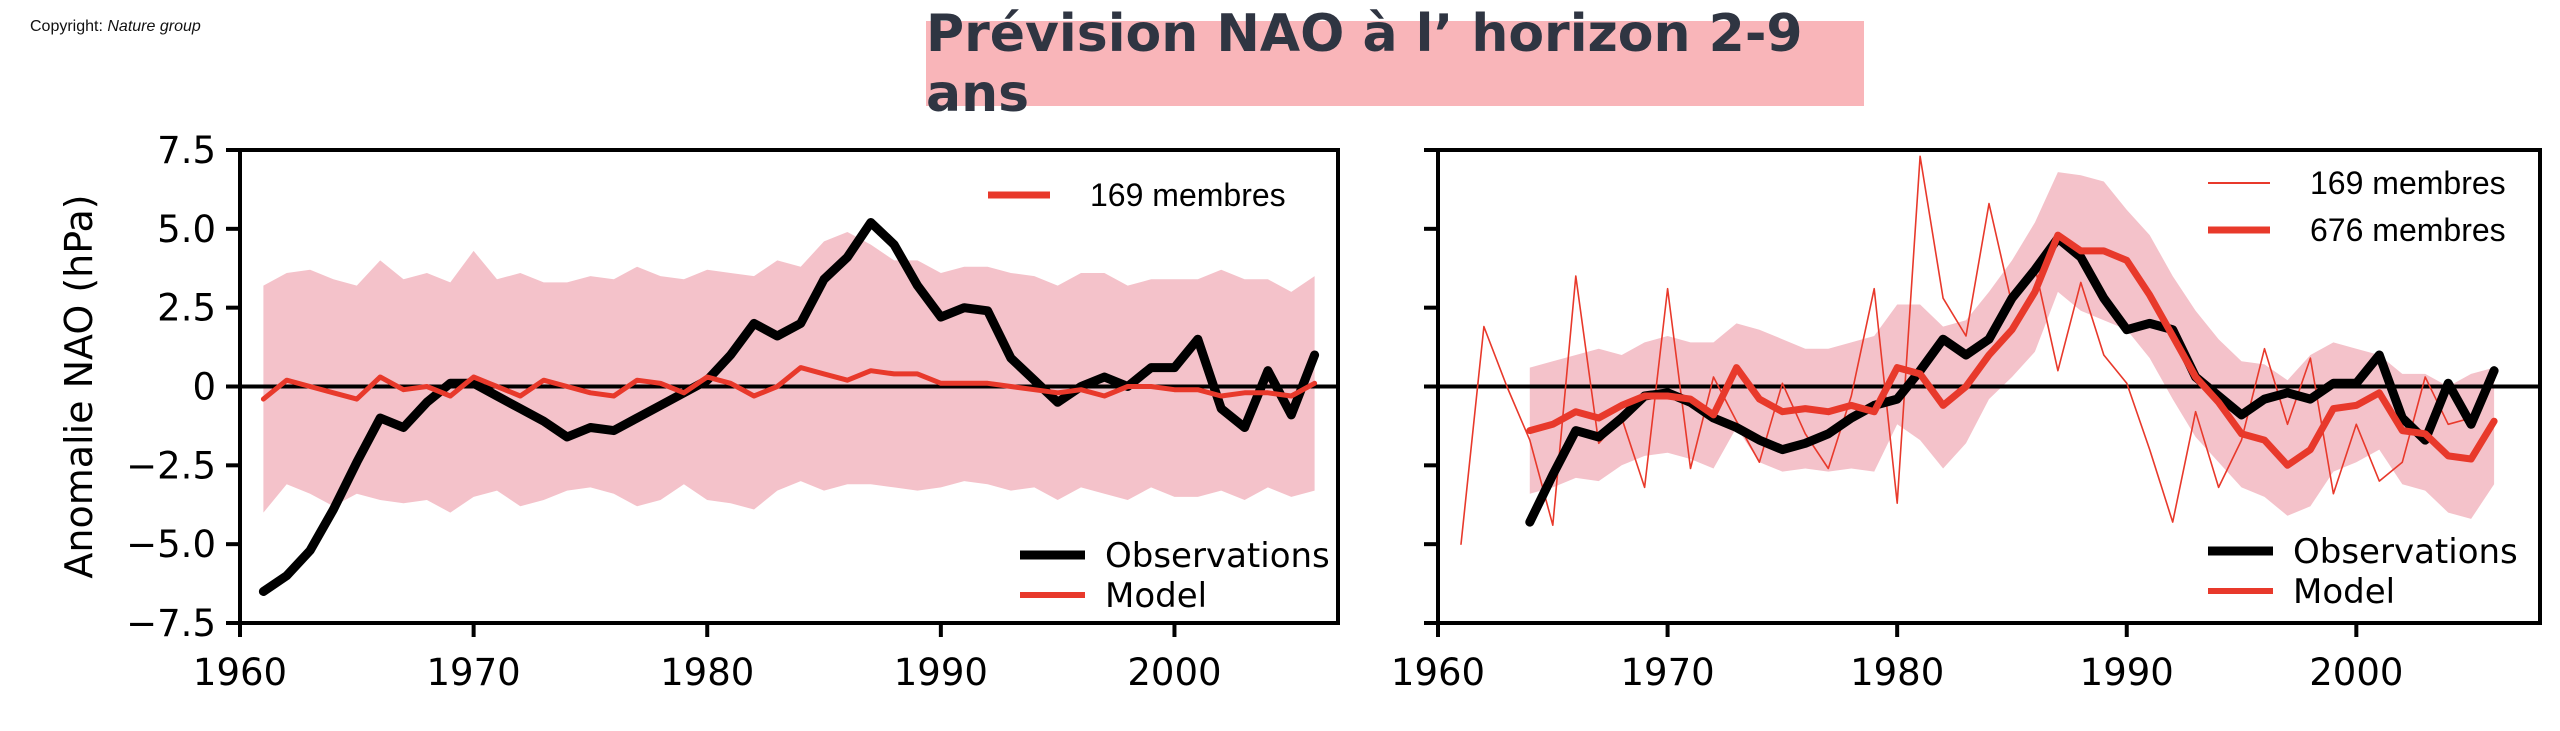 The image size is (2560, 731). I want to click on y-tick-label: 2.5, so click(186, 308).